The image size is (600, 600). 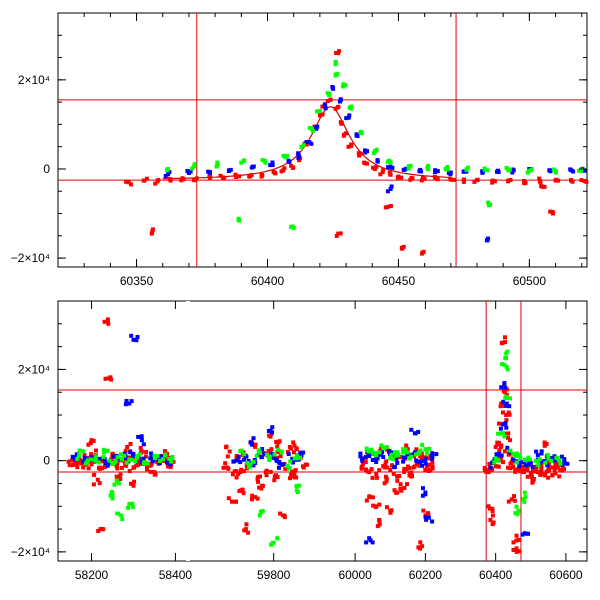 What do you see at coordinates (423, 488) in the screenshot?
I see `bottom-point-1-36-n2` at bounding box center [423, 488].